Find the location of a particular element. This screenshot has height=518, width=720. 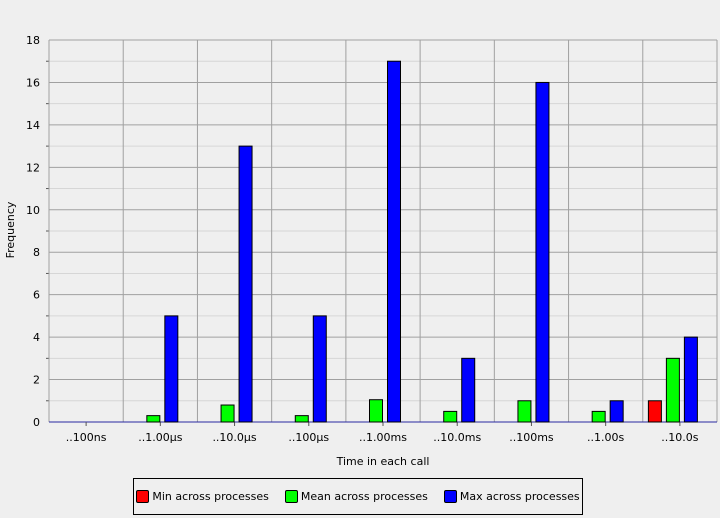

y-tick-label: 0 is located at coordinates (36, 422).